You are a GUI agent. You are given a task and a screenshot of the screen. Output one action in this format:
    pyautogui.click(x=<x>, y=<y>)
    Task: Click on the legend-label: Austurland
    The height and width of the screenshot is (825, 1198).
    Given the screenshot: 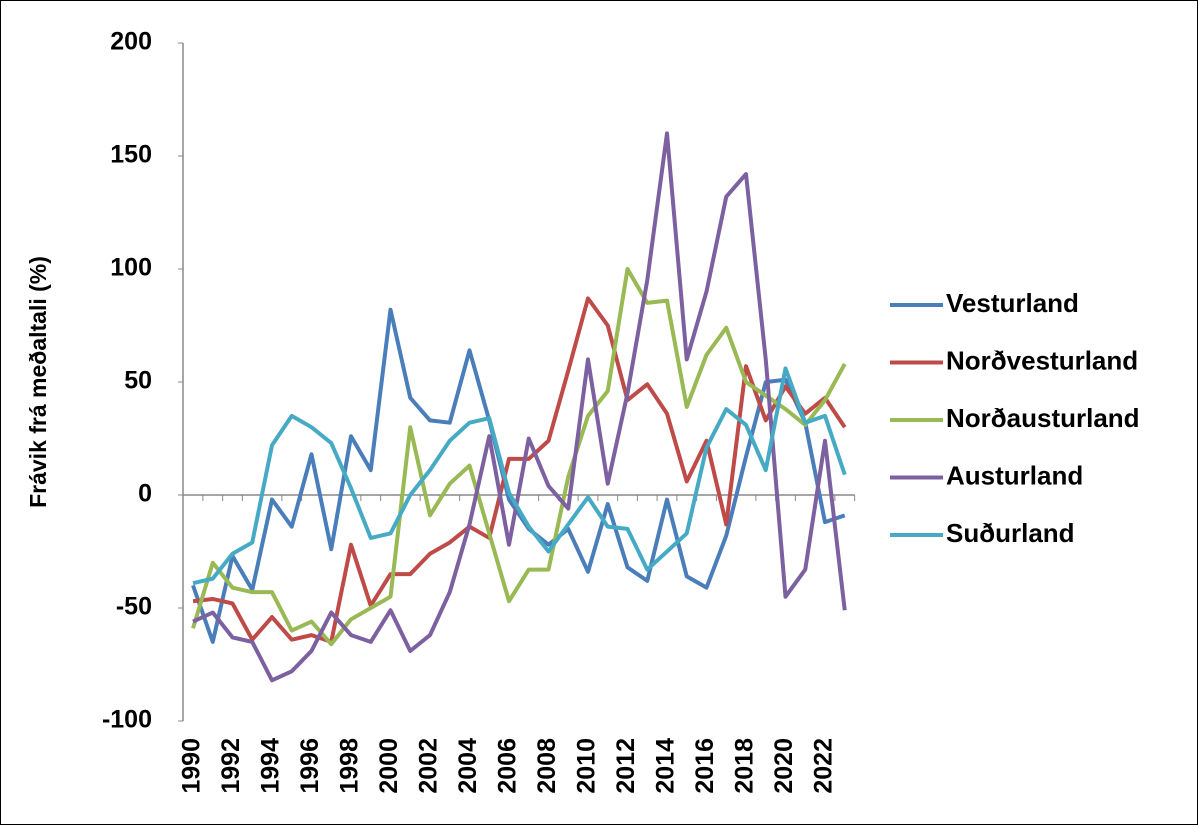 What is the action you would take?
    pyautogui.click(x=1014, y=475)
    